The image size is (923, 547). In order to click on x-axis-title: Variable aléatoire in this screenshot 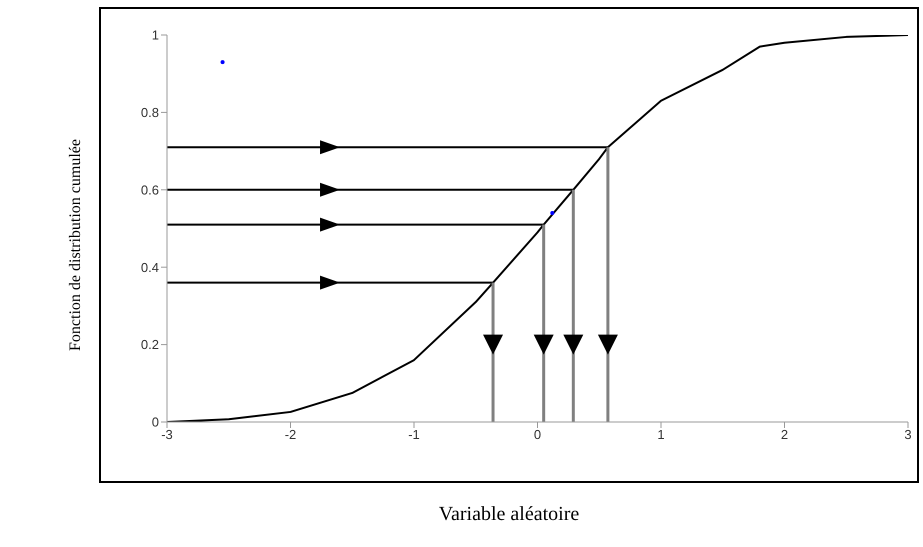, I will do `click(509, 514)`.